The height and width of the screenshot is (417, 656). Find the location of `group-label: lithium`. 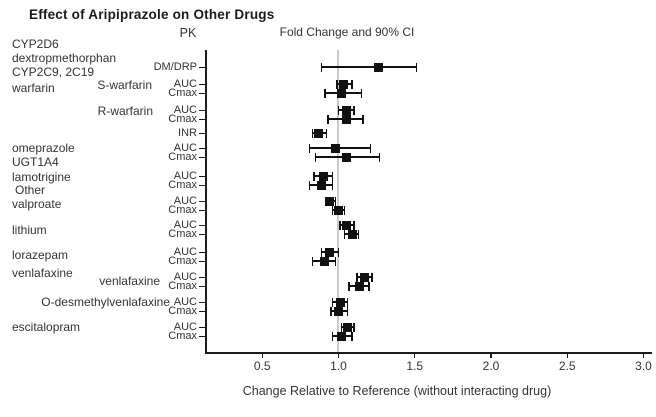

group-label: lithium is located at coordinates (29, 230).